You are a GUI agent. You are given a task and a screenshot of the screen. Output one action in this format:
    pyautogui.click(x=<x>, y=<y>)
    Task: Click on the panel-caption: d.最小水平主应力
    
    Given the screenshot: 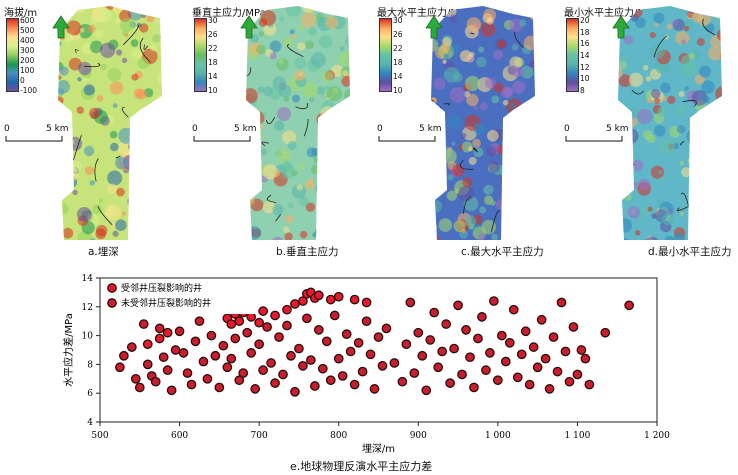 What is the action you would take?
    pyautogui.click(x=690, y=252)
    